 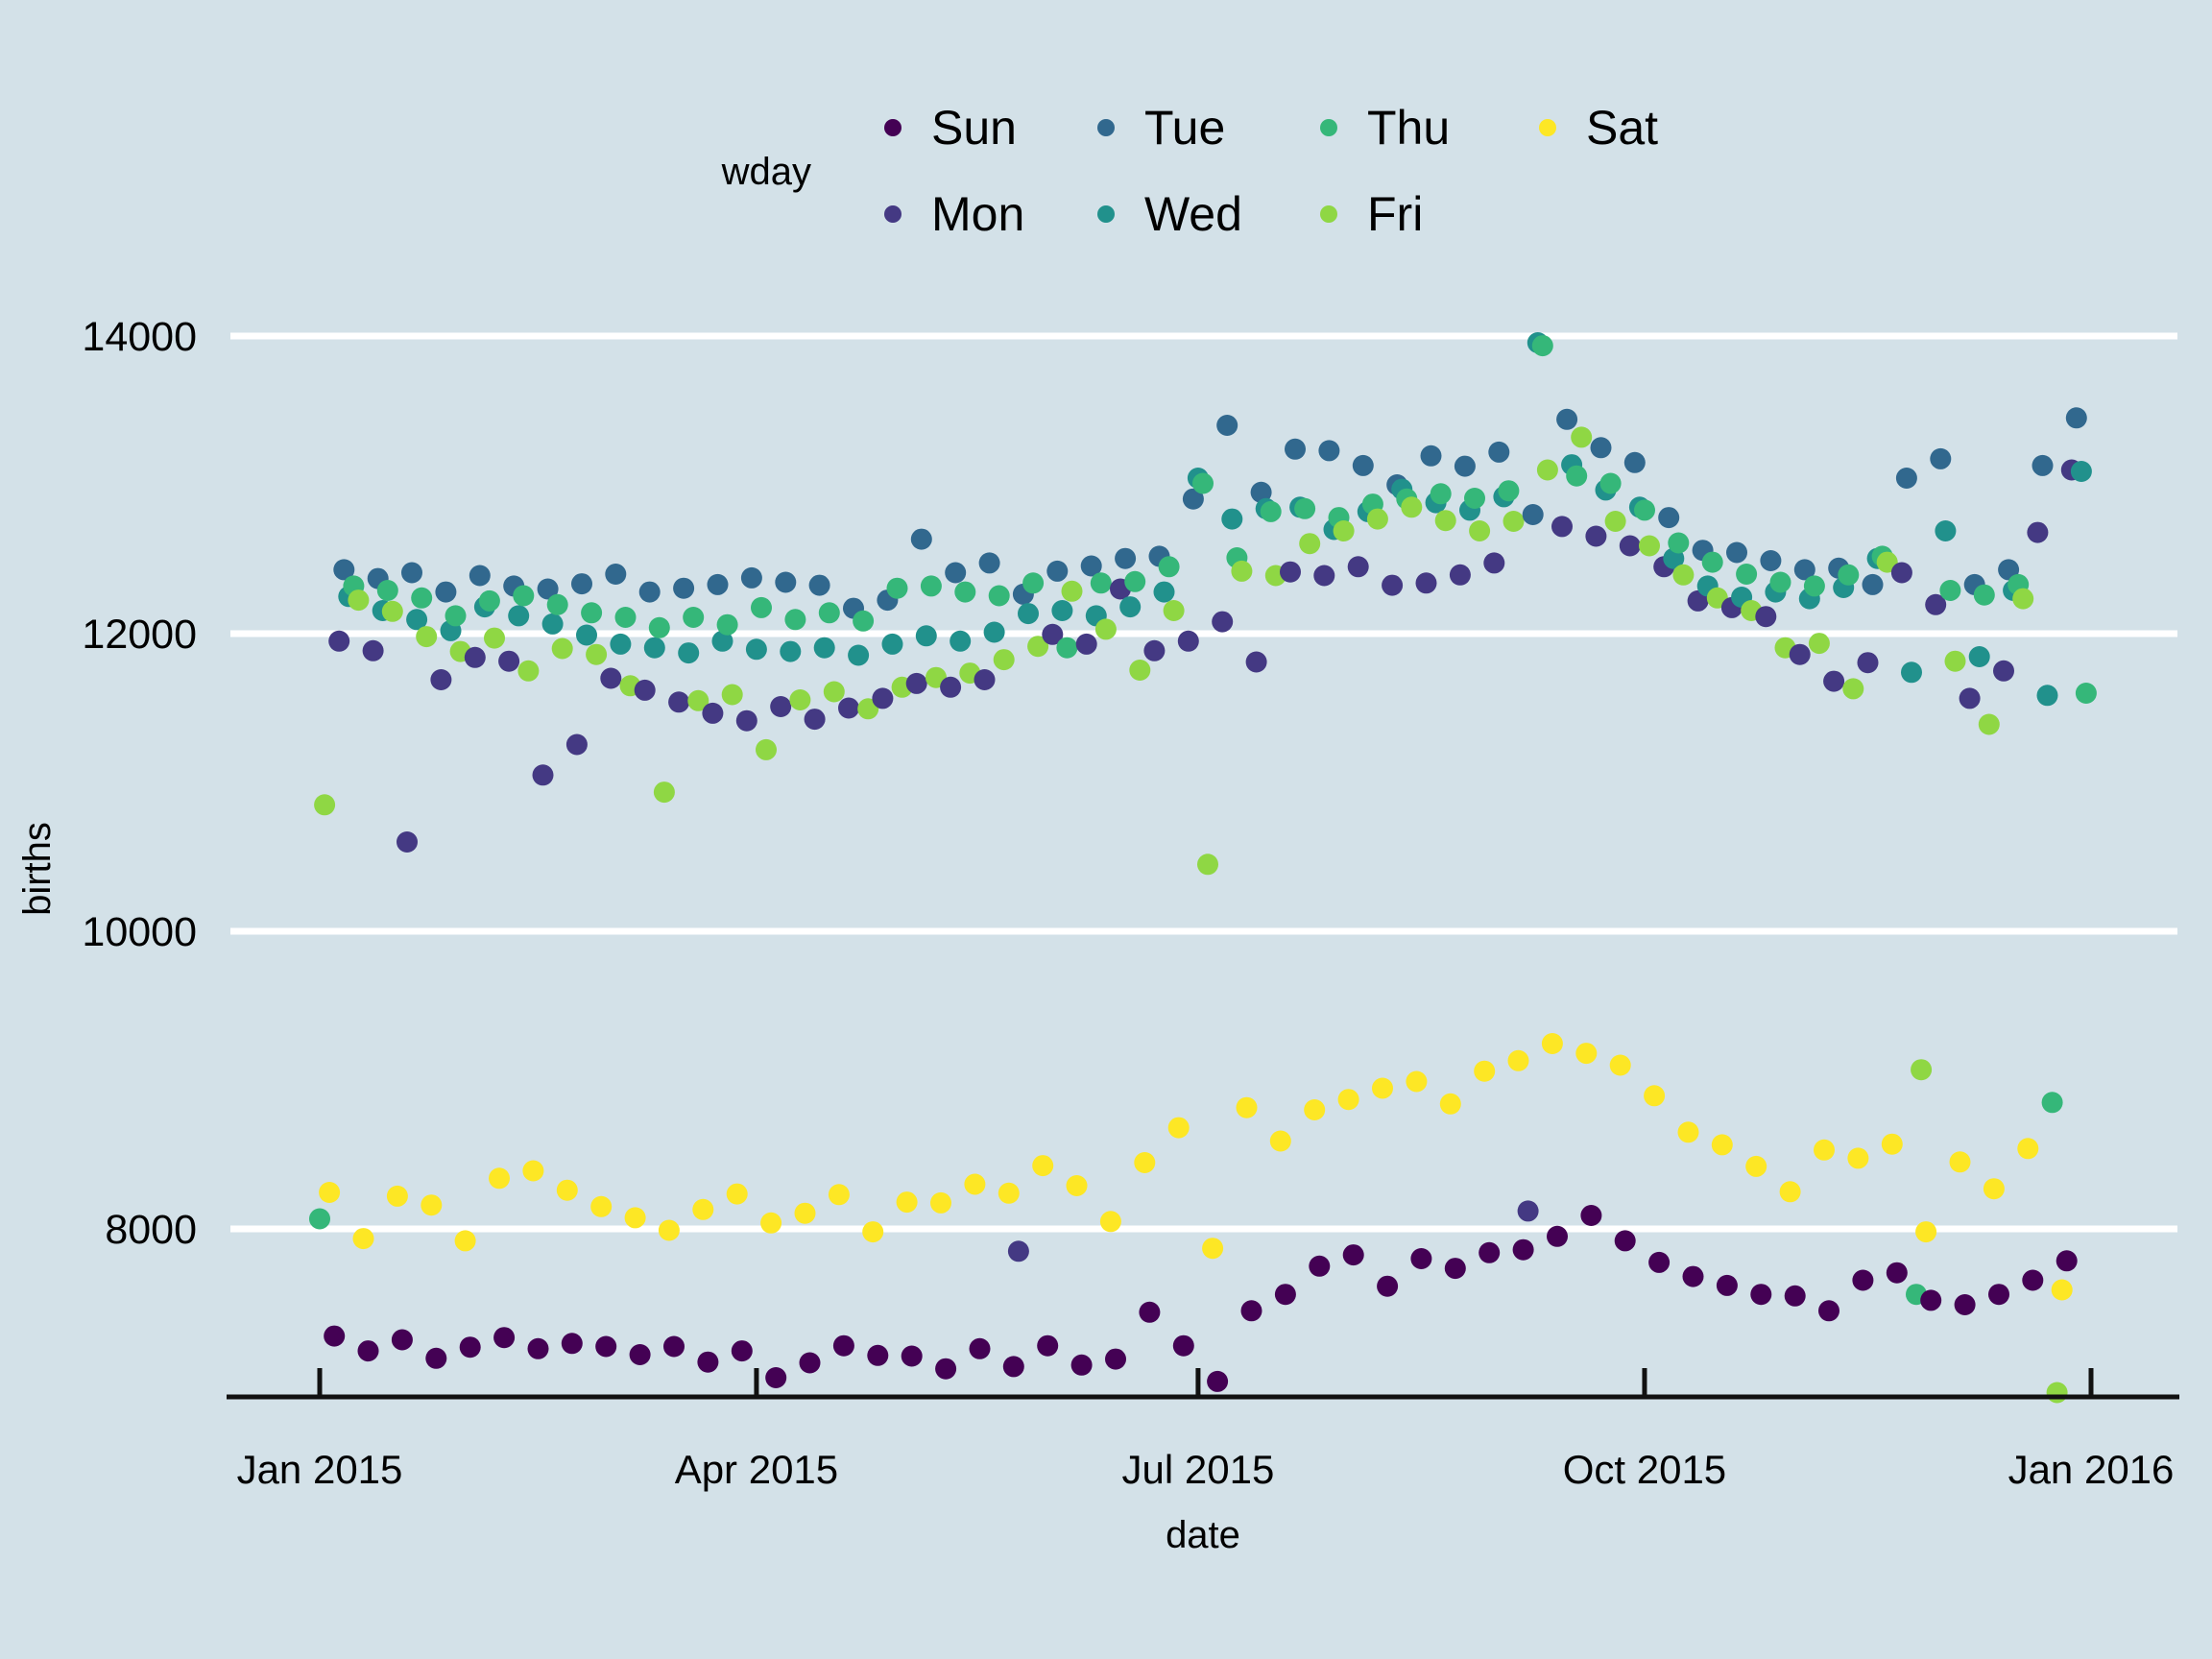 What do you see at coordinates (1205, 1382) in the screenshot?
I see `x-axis-ticks` at bounding box center [1205, 1382].